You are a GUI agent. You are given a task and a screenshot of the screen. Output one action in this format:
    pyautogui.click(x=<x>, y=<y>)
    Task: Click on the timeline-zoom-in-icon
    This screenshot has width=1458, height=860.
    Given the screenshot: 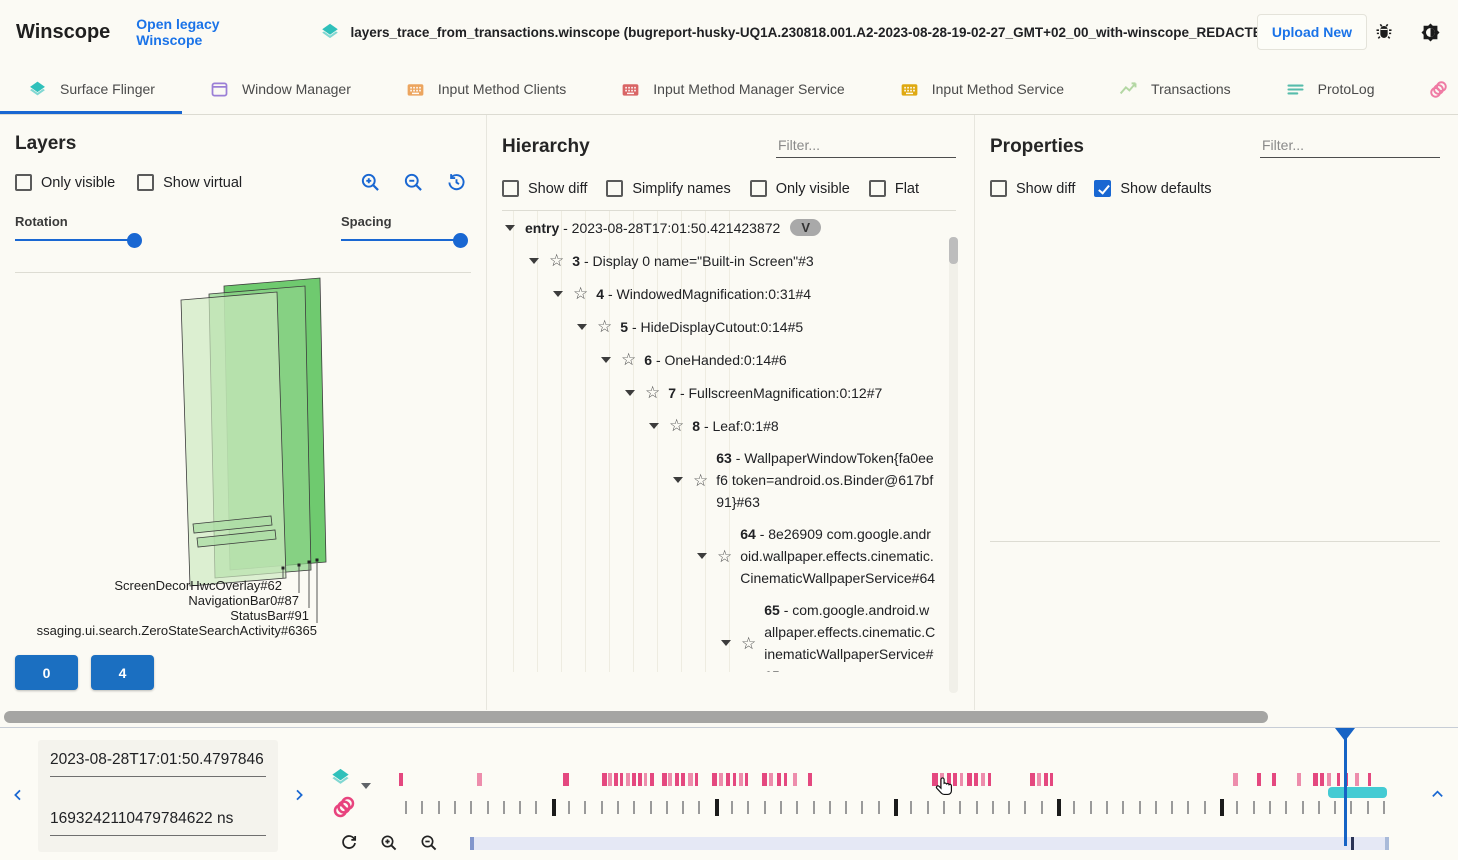 What is the action you would take?
    pyautogui.click(x=389, y=843)
    